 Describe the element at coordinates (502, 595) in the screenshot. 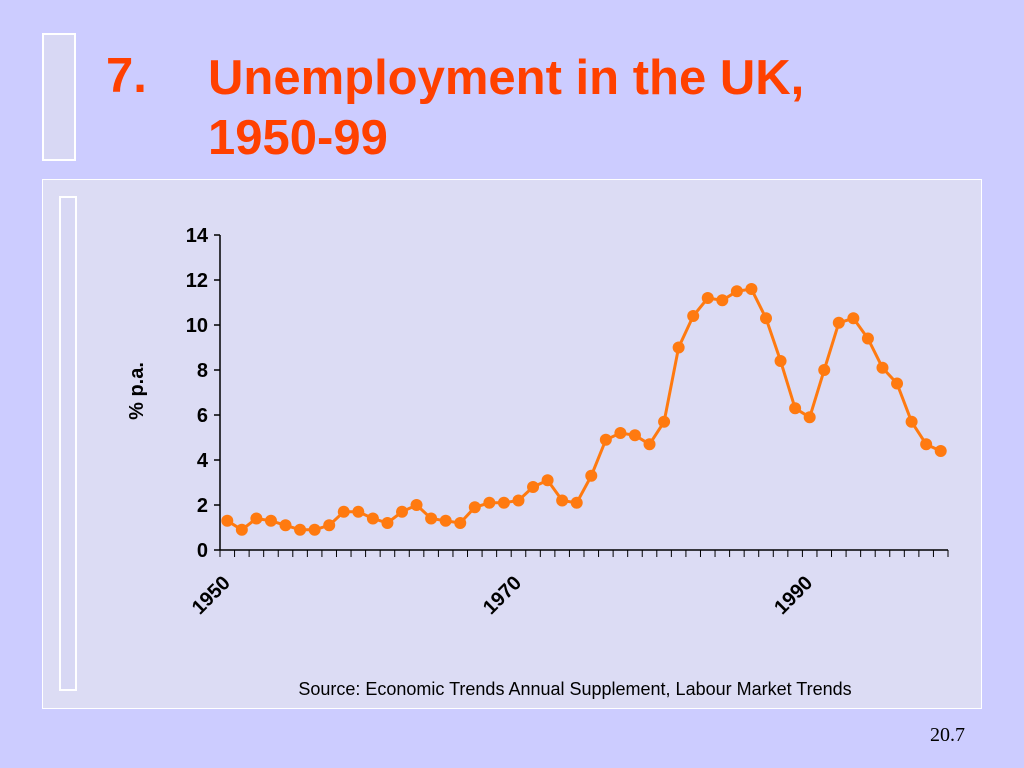

I see `x-tick-label: 1970` at that location.